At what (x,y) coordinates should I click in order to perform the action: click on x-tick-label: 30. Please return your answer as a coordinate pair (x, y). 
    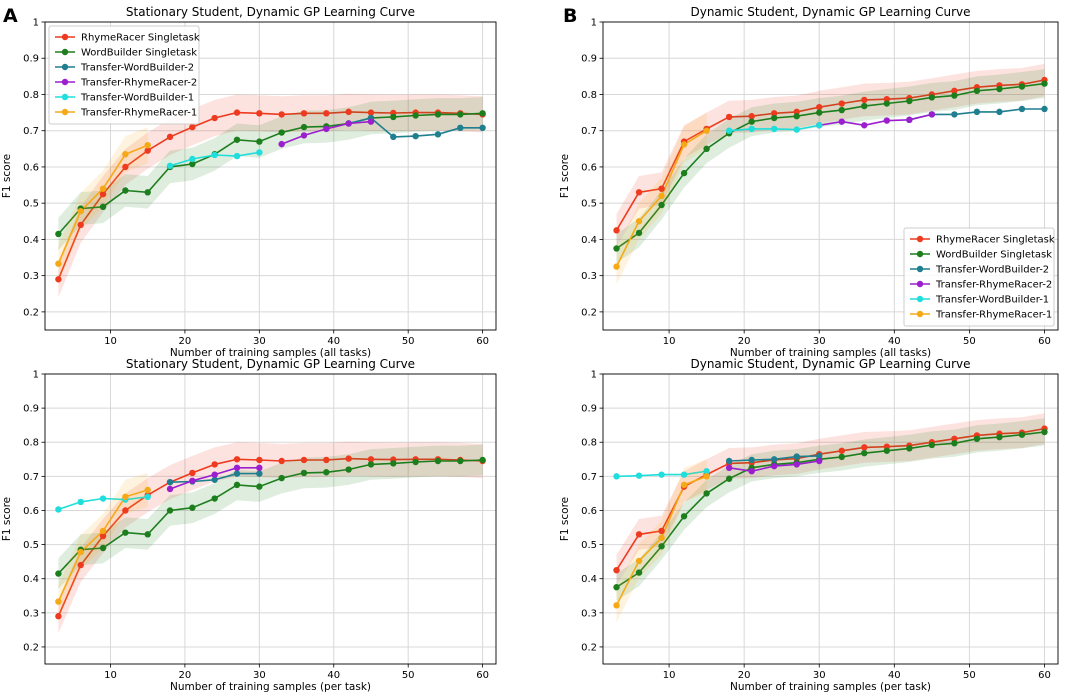
    Looking at the image, I should click on (819, 341).